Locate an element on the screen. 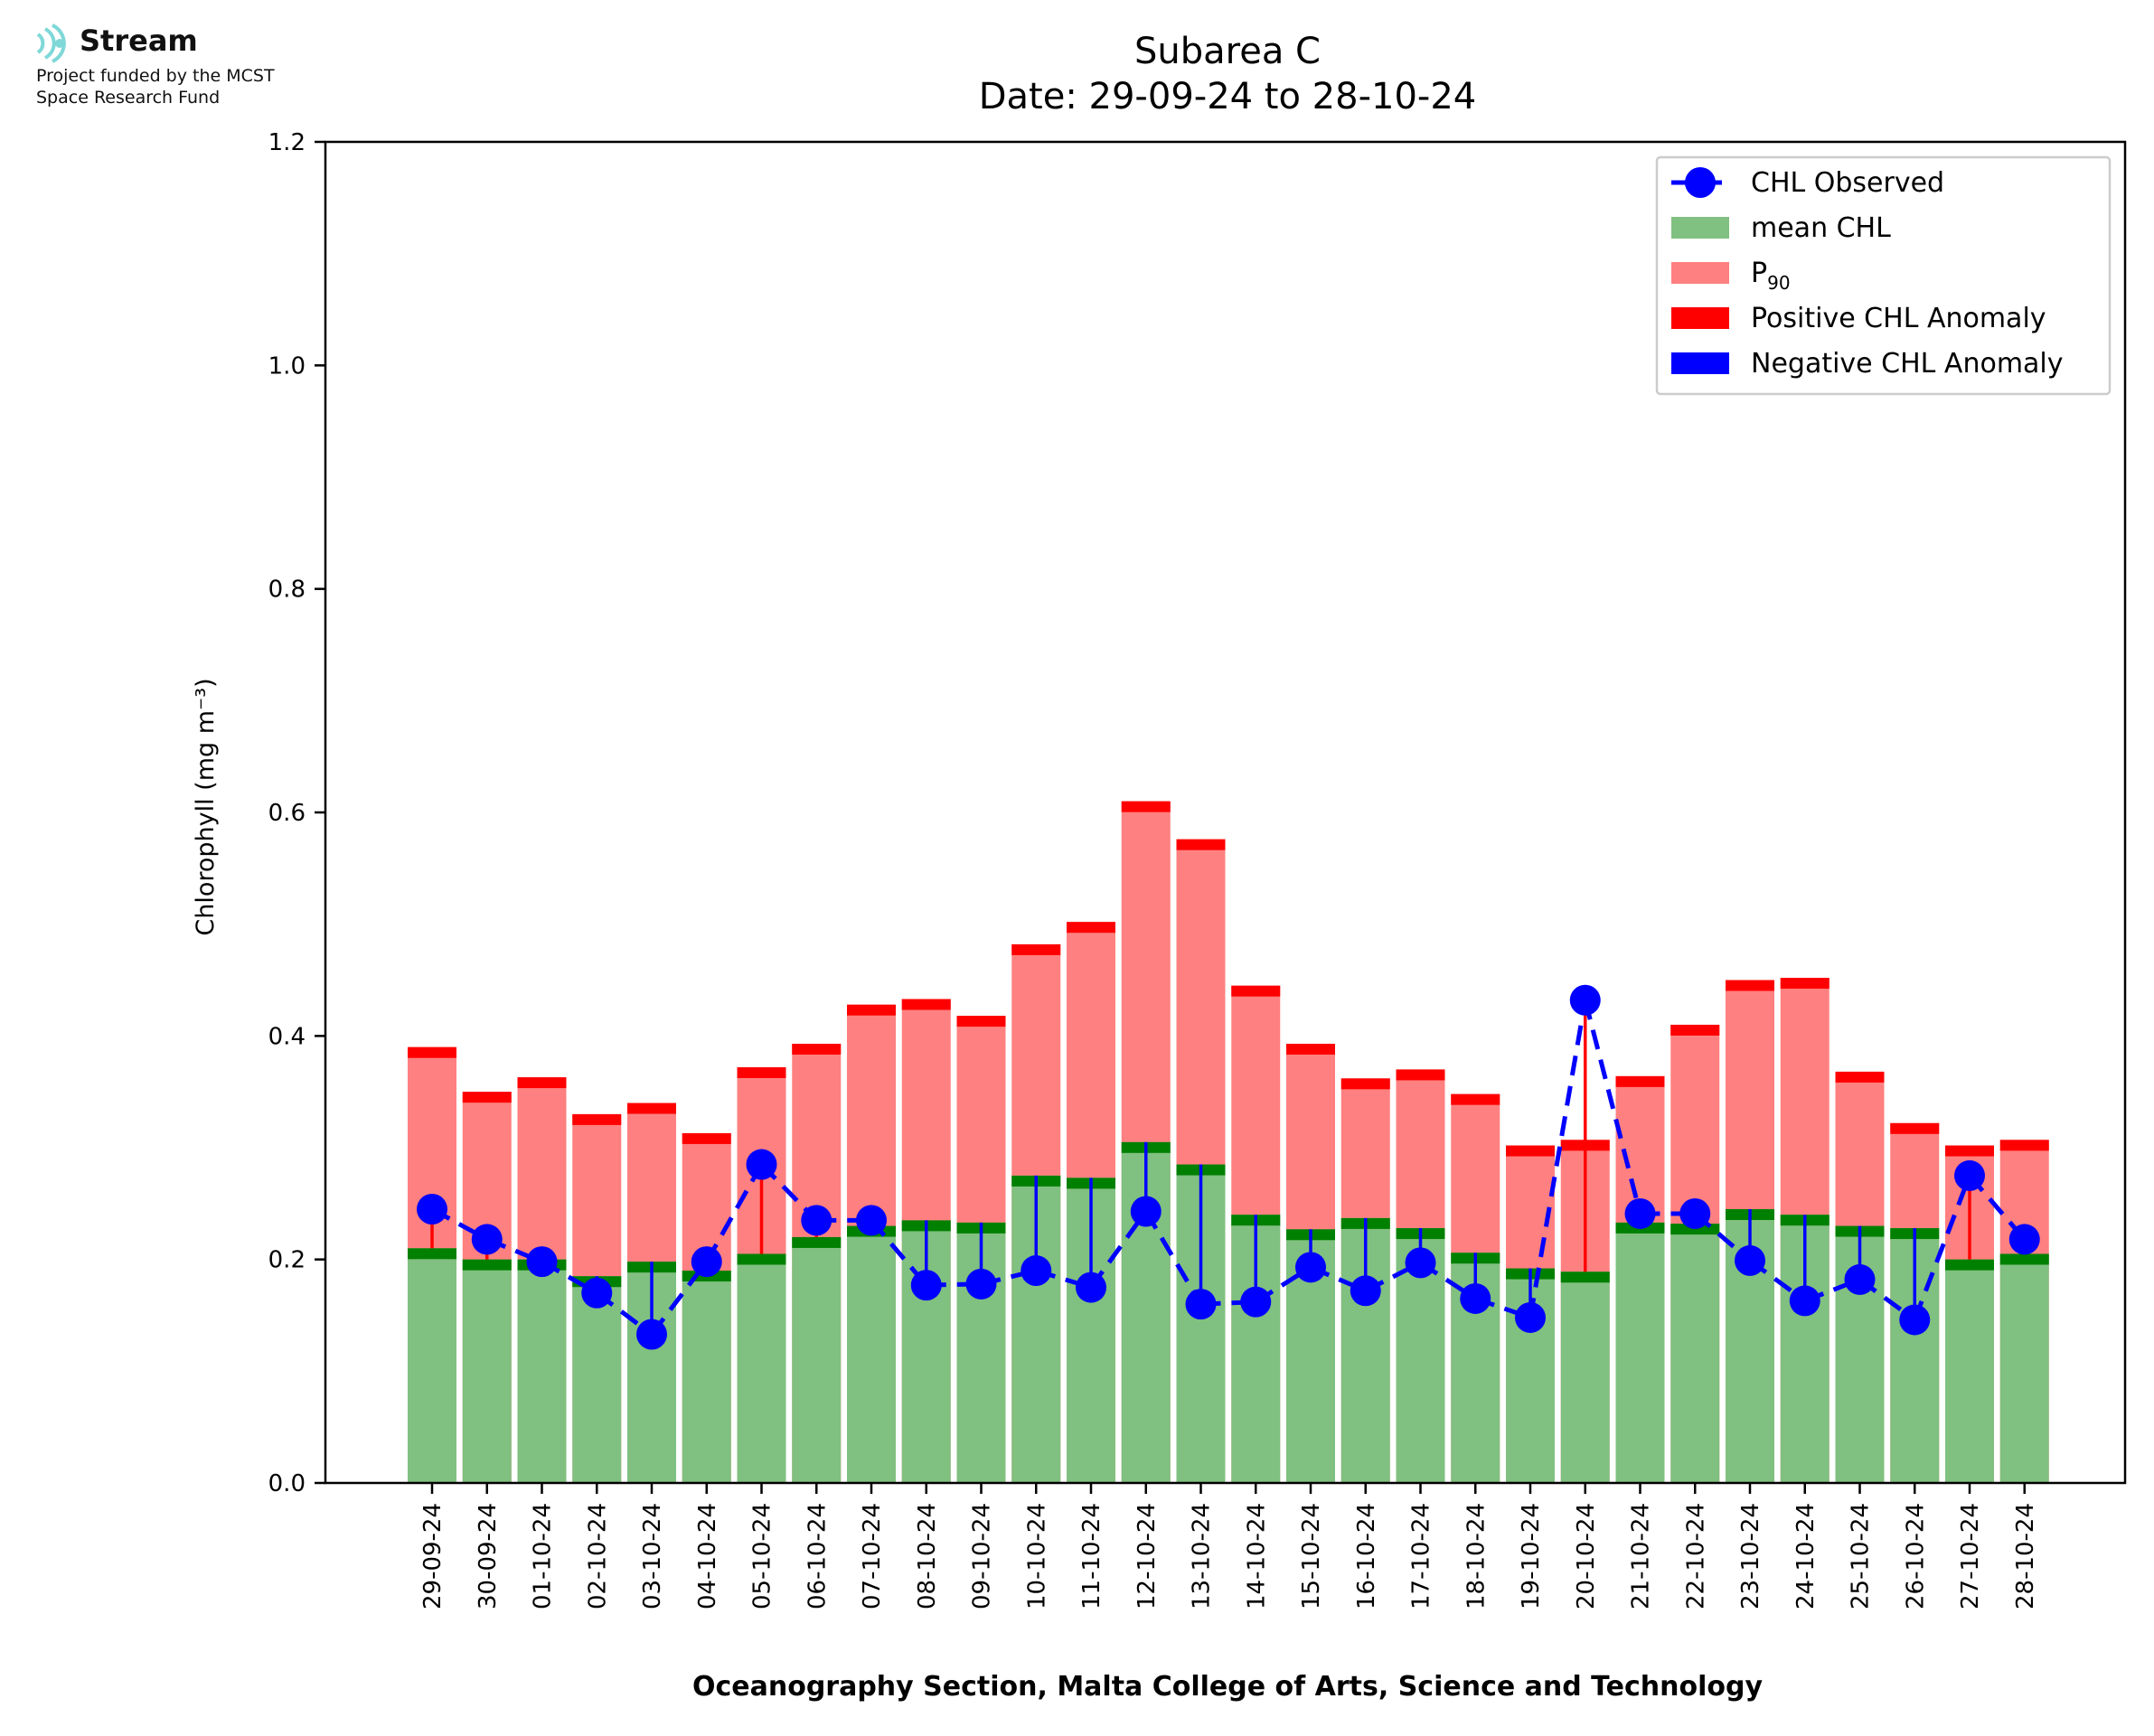  x-tick-label: 26-10-24 is located at coordinates (1915, 1556).